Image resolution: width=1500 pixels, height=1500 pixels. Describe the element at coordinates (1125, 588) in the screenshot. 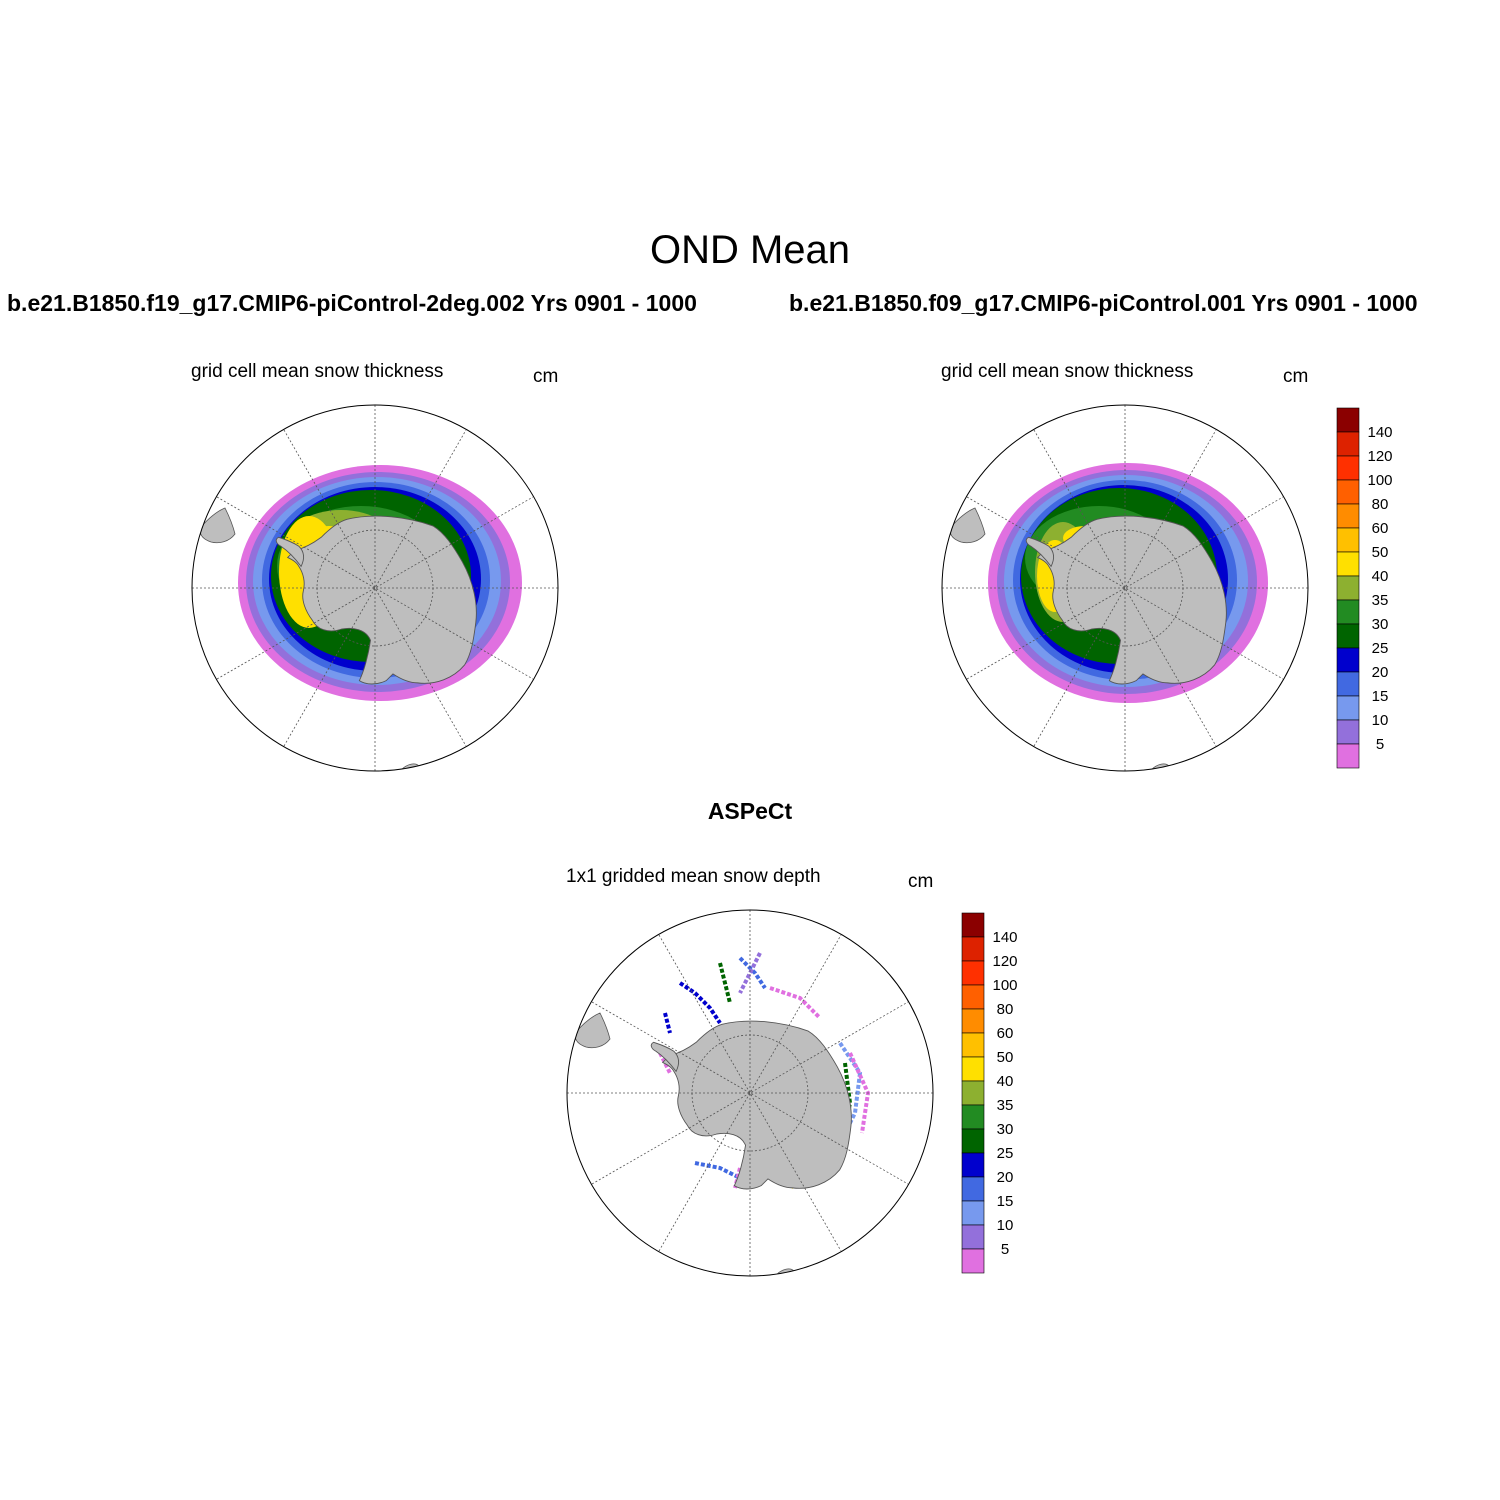

I see `panel2-map` at that location.